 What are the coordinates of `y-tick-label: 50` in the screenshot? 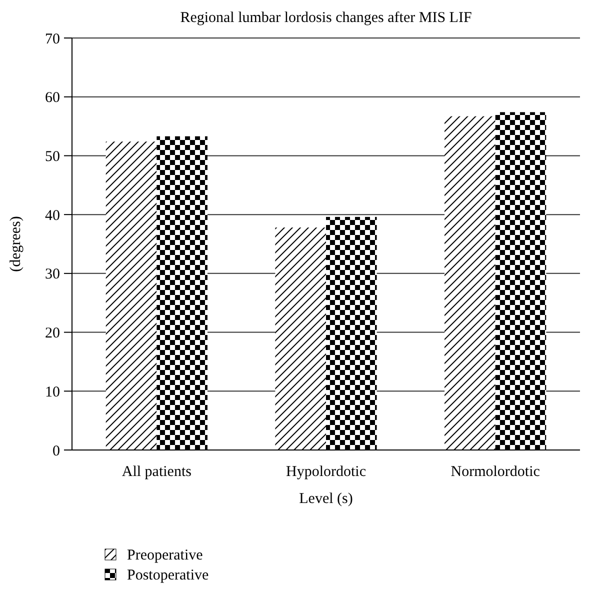 It's located at (52, 156).